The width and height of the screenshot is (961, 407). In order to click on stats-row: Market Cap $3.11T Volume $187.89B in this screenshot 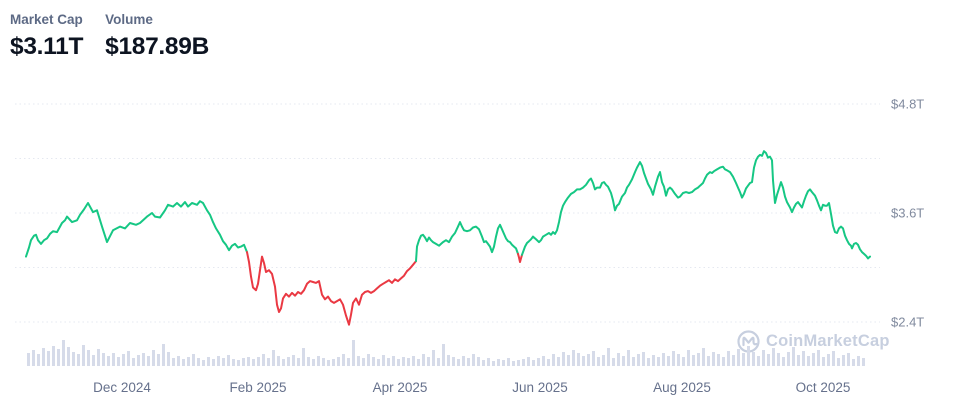, I will do `click(109, 36)`.